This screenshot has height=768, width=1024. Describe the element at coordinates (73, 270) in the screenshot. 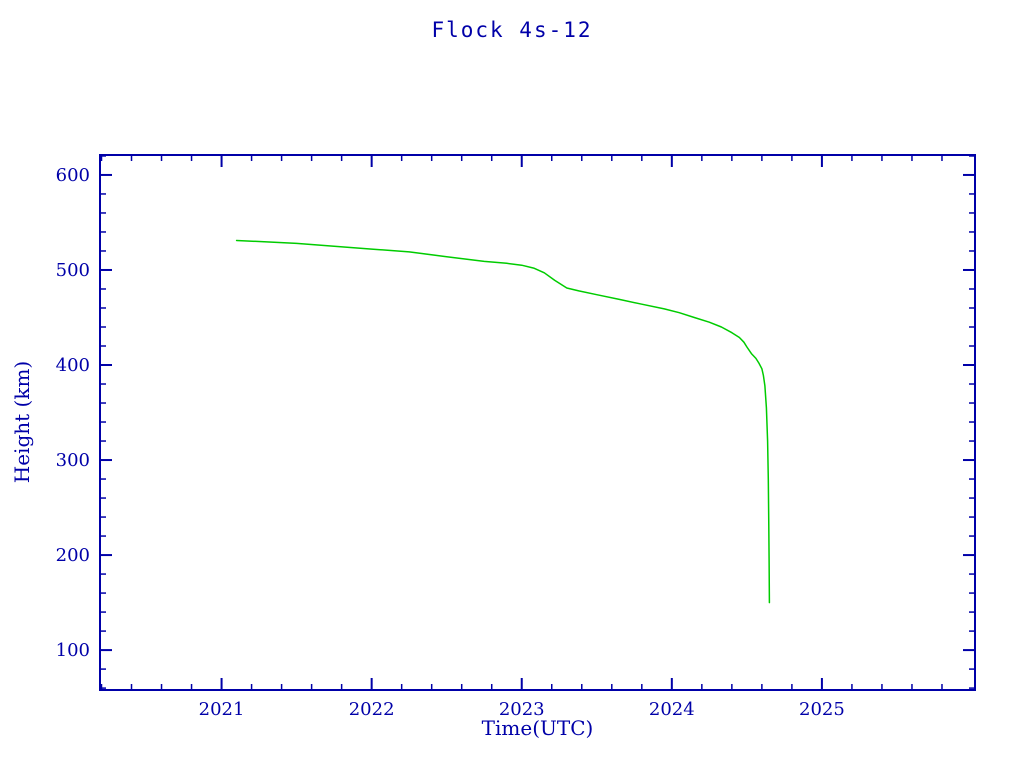

I see `y-tick-label: 500` at that location.